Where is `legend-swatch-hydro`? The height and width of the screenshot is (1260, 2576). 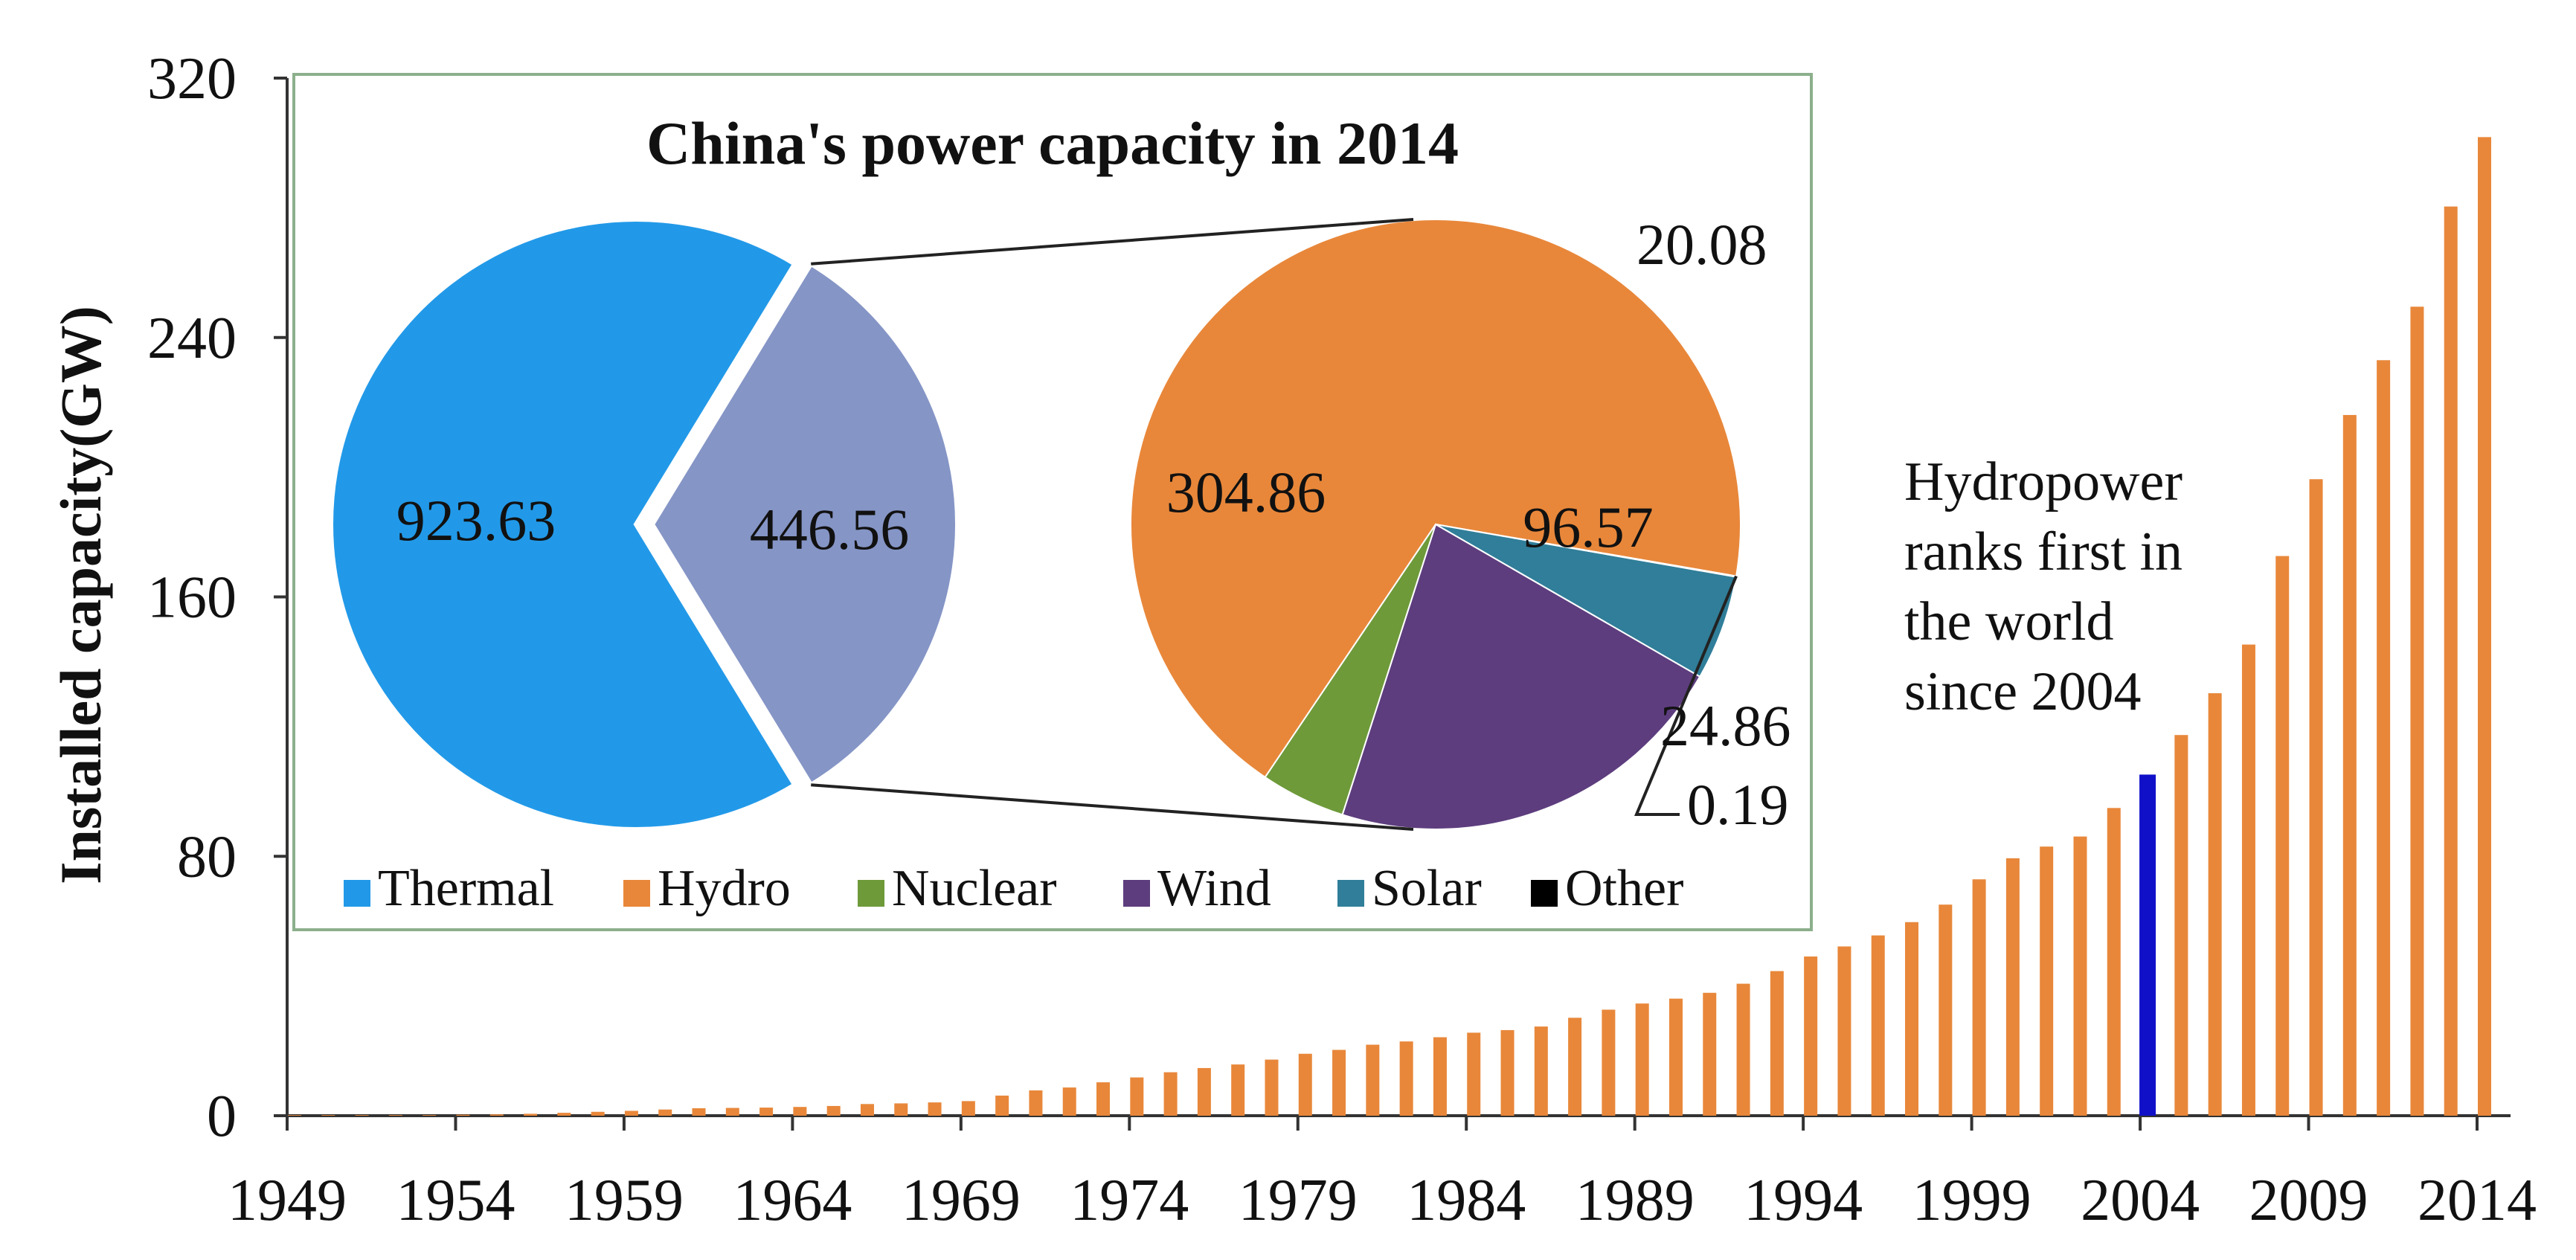 legend-swatch-hydro is located at coordinates (636, 893).